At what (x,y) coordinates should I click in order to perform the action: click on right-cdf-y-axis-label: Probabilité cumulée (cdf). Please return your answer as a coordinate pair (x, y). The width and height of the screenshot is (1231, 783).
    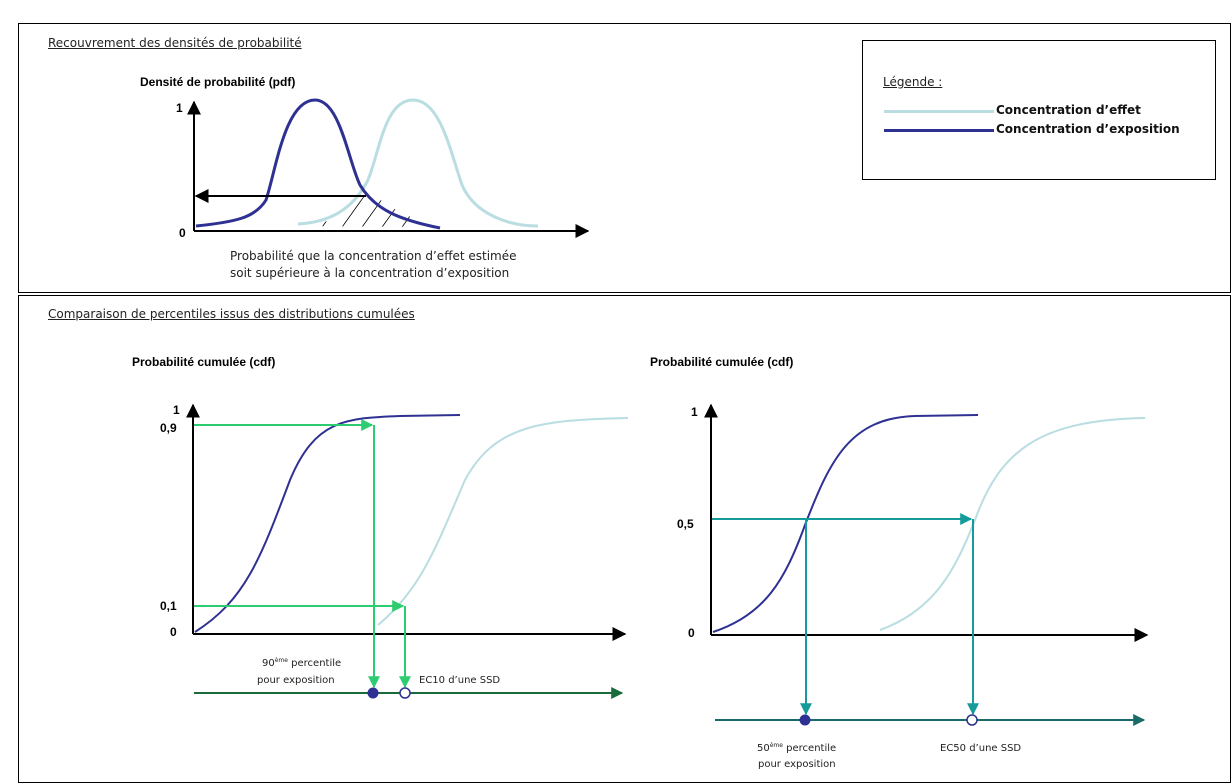
    Looking at the image, I should click on (721, 362).